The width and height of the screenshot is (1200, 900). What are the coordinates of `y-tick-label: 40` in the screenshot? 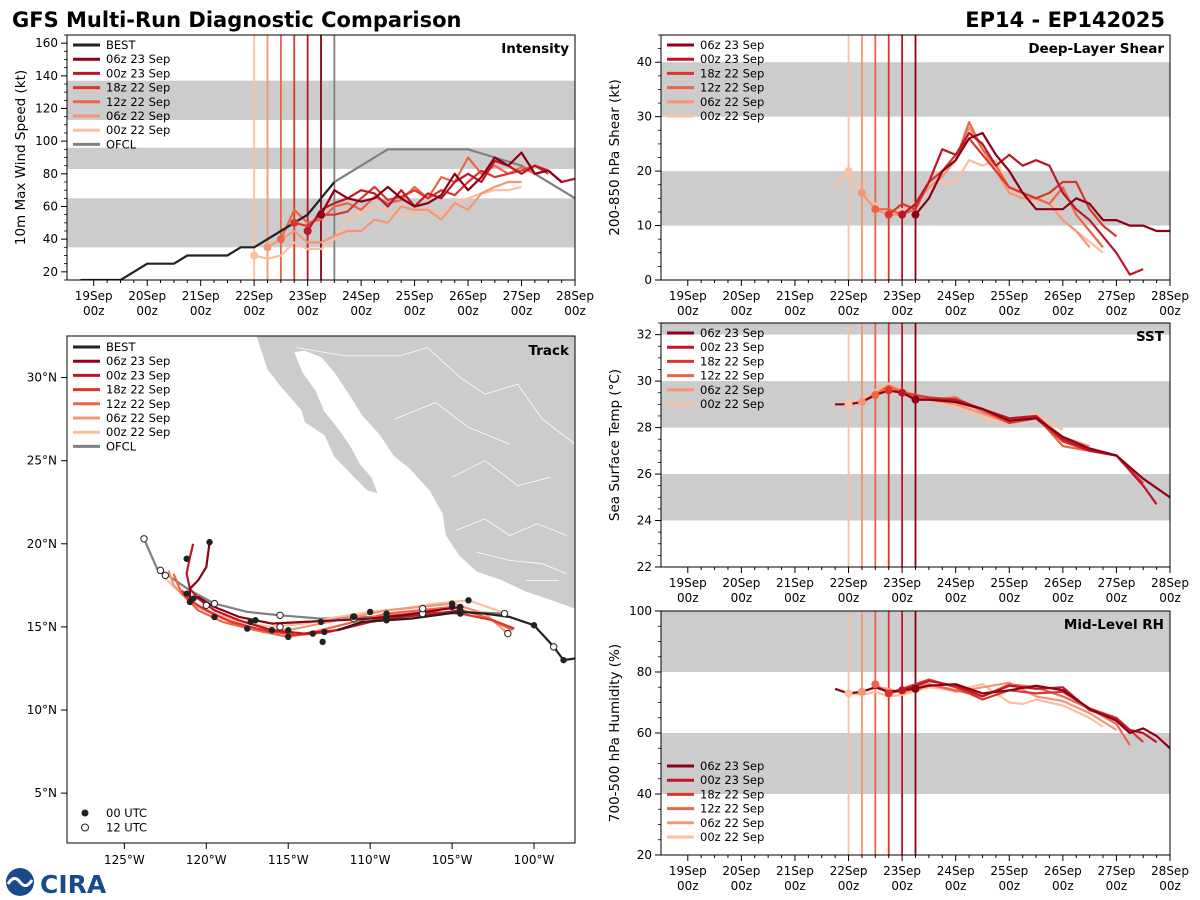 It's located at (644, 794).